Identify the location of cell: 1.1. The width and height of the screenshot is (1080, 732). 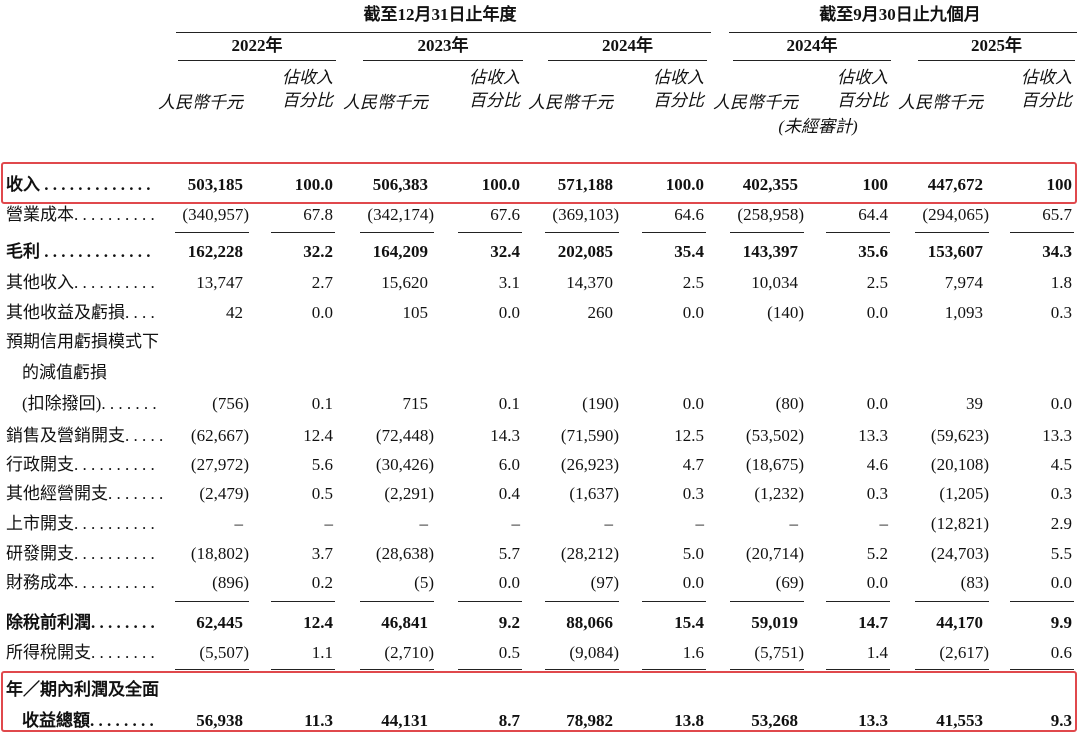
(322, 652).